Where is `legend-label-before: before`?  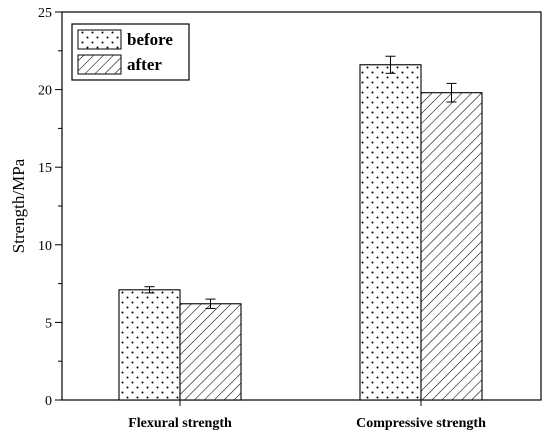
legend-label-before: before is located at coordinates (150, 39).